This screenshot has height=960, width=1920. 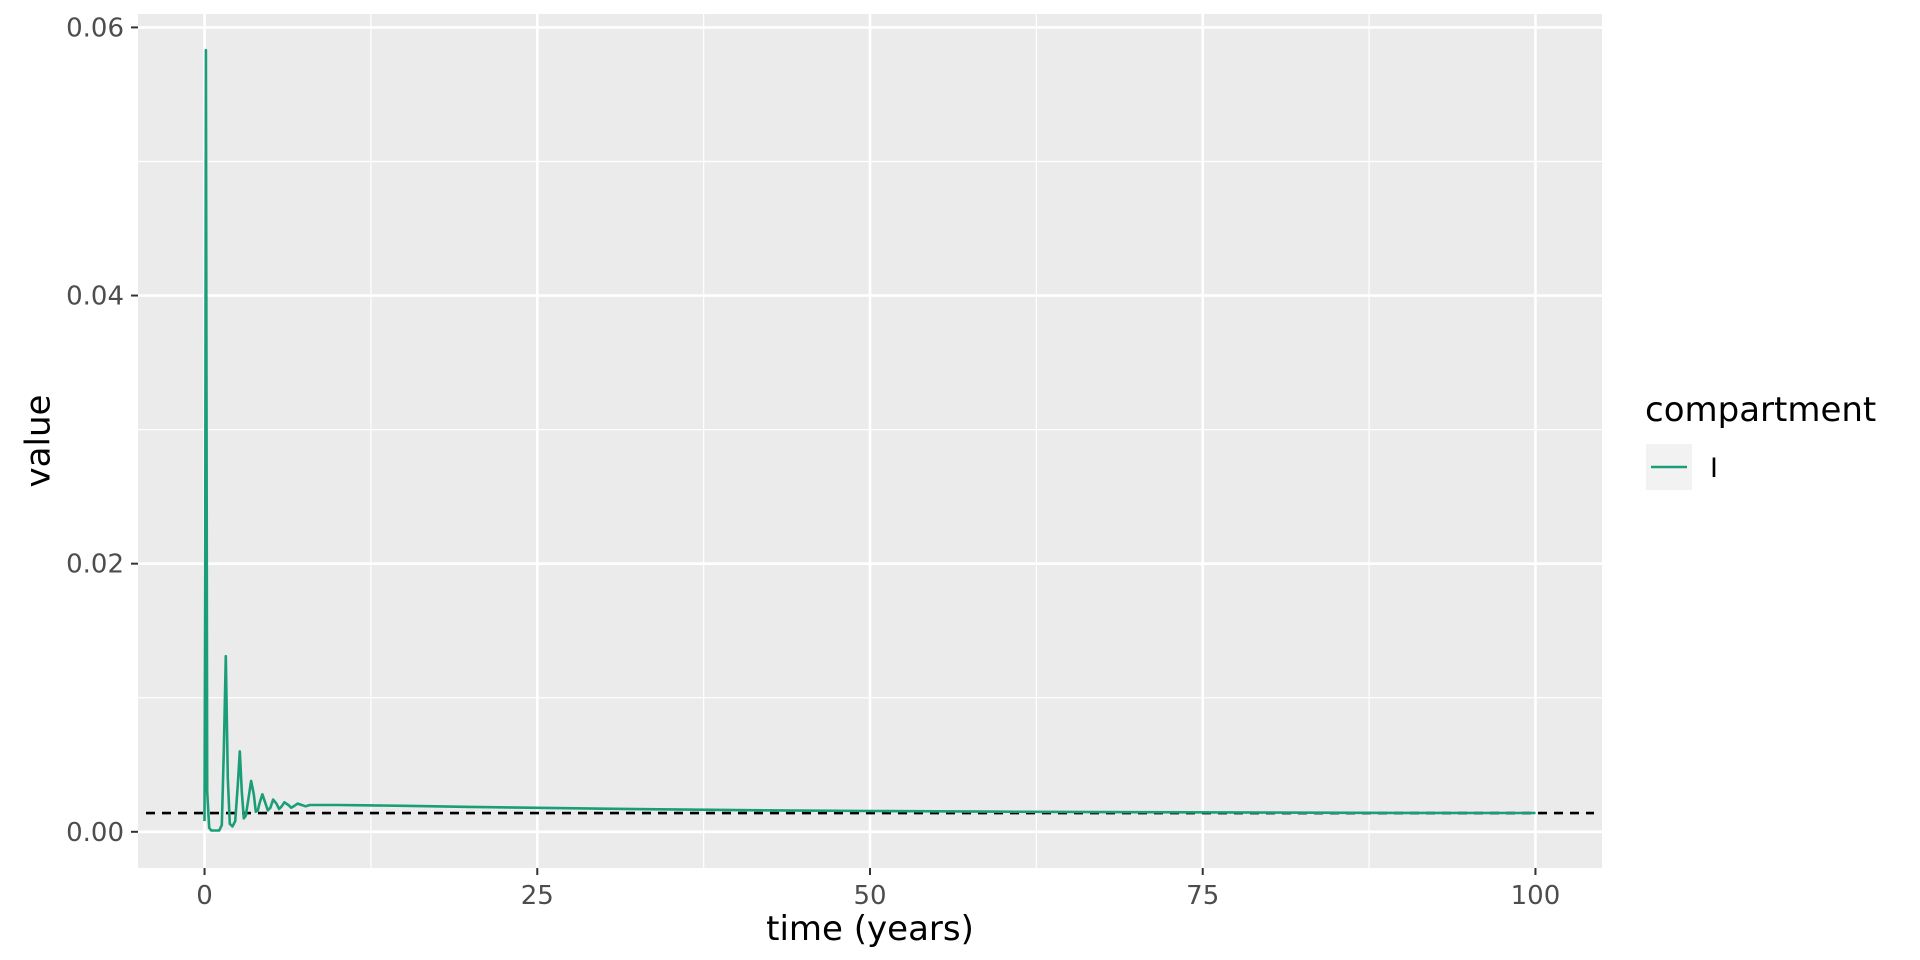 What do you see at coordinates (1760, 440) in the screenshot?
I see `legend: compartment I` at bounding box center [1760, 440].